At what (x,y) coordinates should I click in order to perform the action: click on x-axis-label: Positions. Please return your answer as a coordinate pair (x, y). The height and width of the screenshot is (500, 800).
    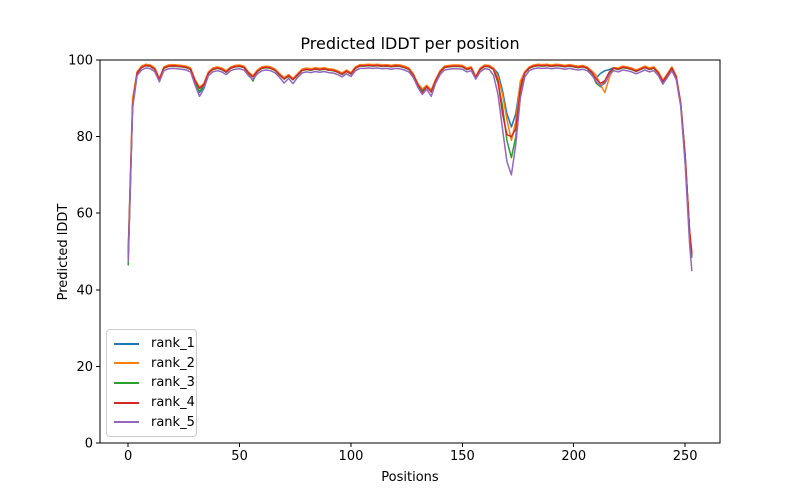
    Looking at the image, I should click on (410, 477).